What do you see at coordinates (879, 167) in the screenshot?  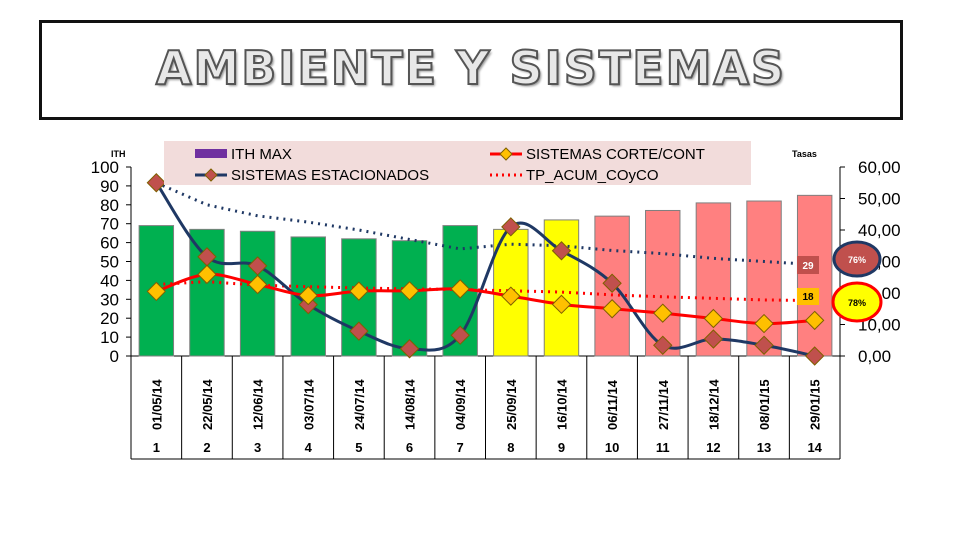 I see `right-tick-label: 60,00` at bounding box center [879, 167].